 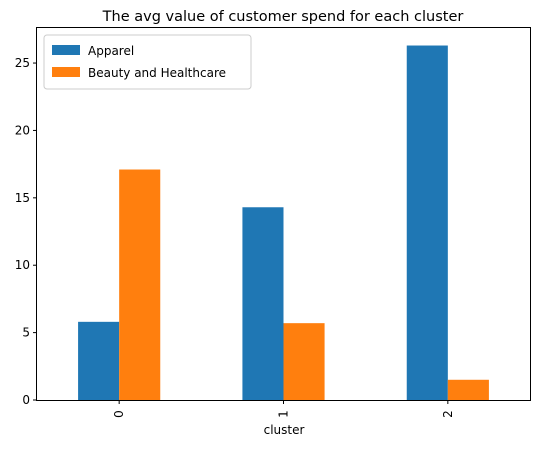 I want to click on y-tick-label: 15, so click(x=22, y=198).